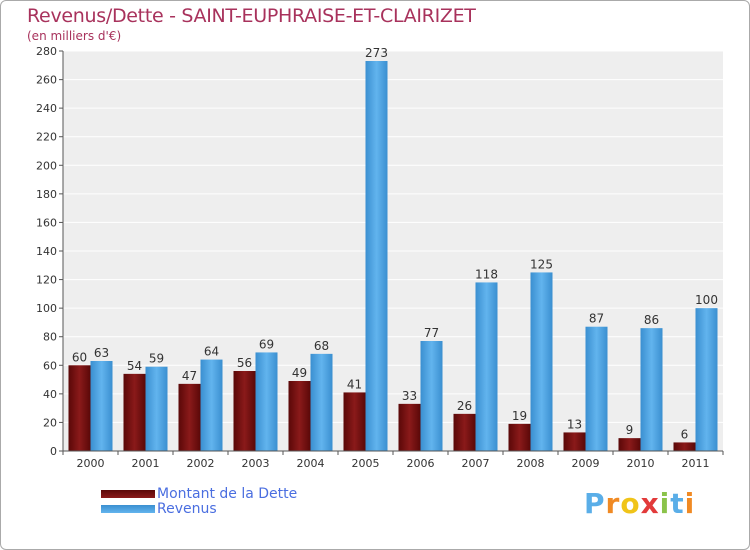 Image resolution: width=750 pixels, height=550 pixels. Describe the element at coordinates (79, 408) in the screenshot. I see `bar-dette-2000` at that location.